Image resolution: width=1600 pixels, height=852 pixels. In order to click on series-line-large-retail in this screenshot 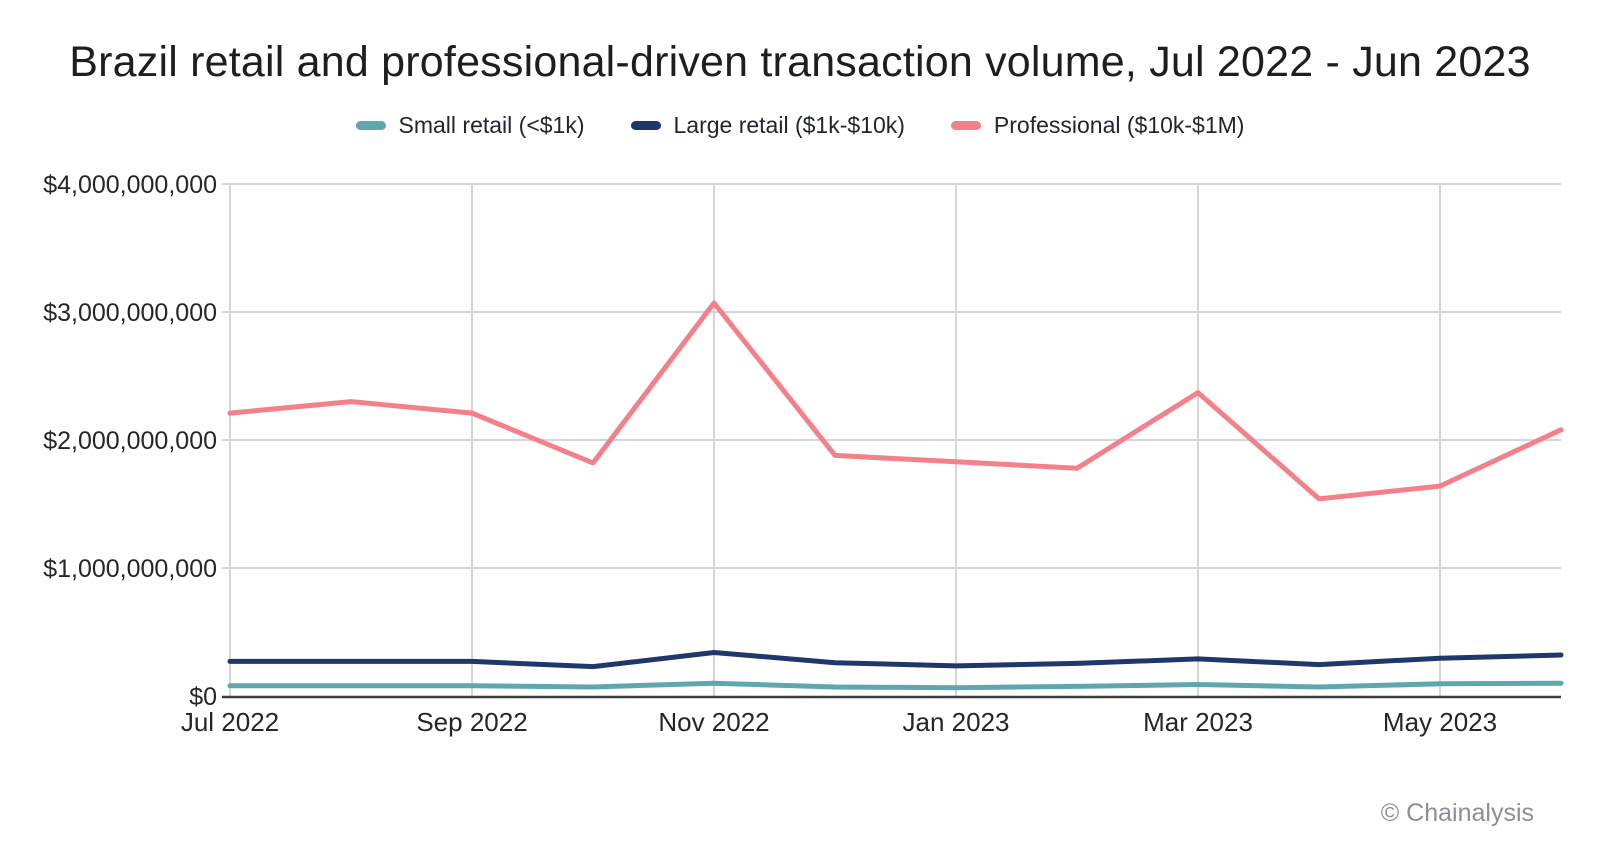, I will do `click(895, 660)`.